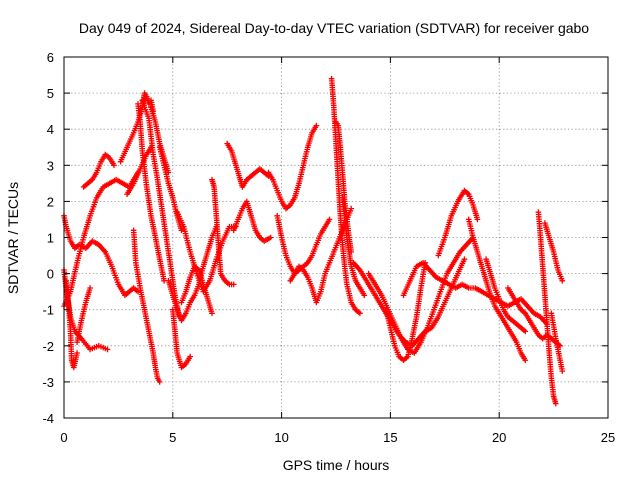 The height and width of the screenshot is (480, 640). What do you see at coordinates (336, 465) in the screenshot?
I see `x-axis-label: GPS time / hours` at bounding box center [336, 465].